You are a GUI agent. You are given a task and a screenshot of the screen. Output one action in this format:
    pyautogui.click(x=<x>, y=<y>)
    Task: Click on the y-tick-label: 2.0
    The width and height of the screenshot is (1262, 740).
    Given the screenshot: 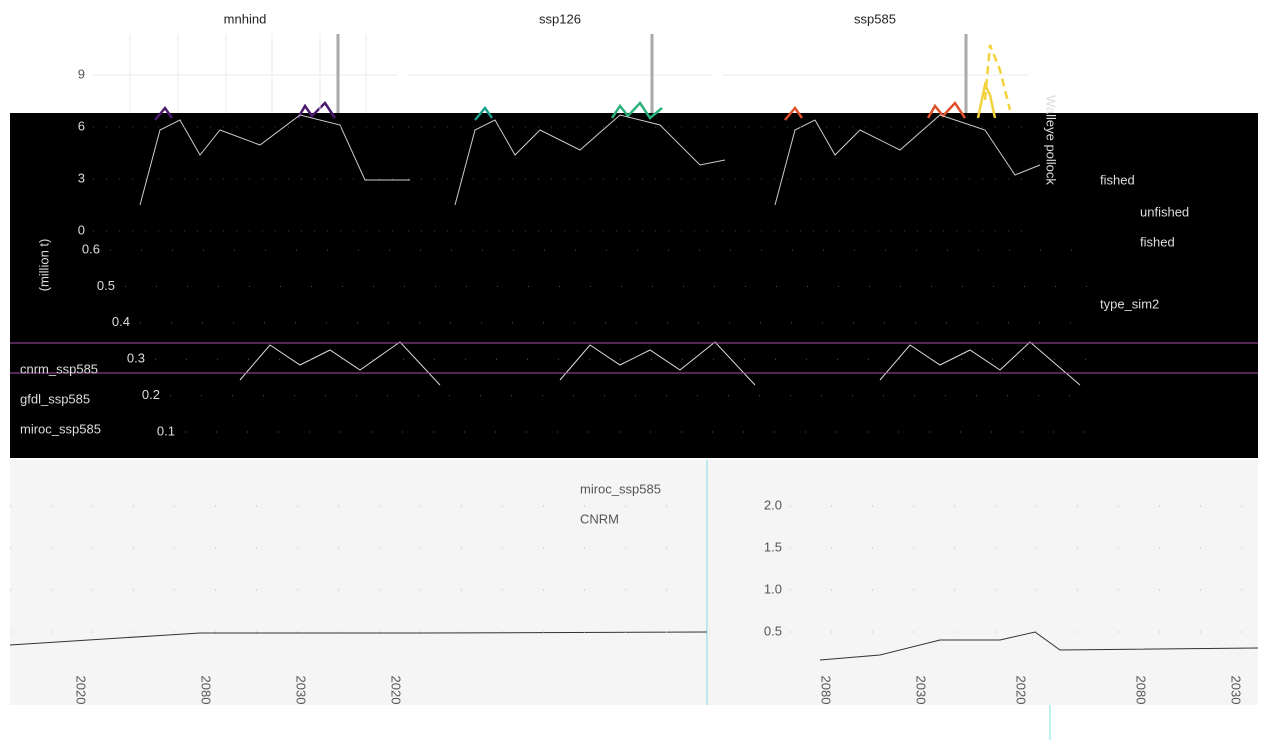 What is the action you would take?
    pyautogui.click(x=773, y=504)
    